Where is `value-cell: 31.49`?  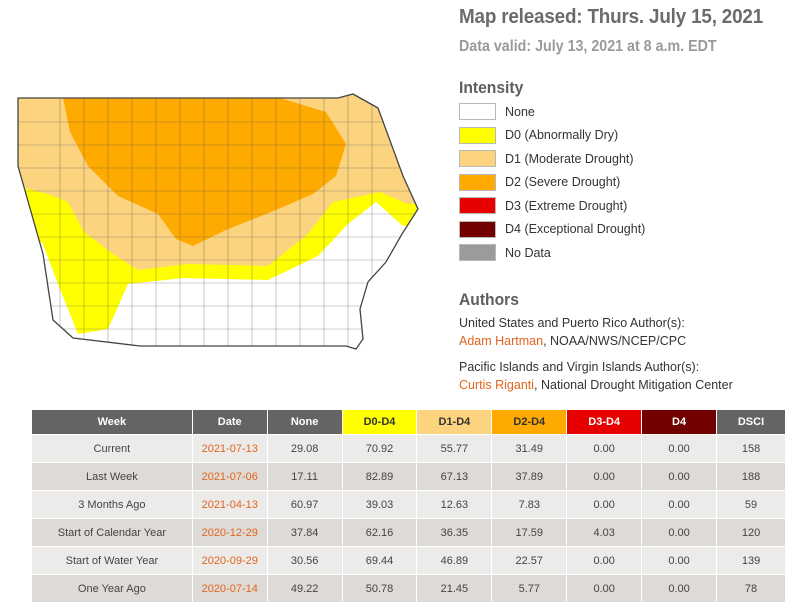 value-cell: 31.49 is located at coordinates (529, 448).